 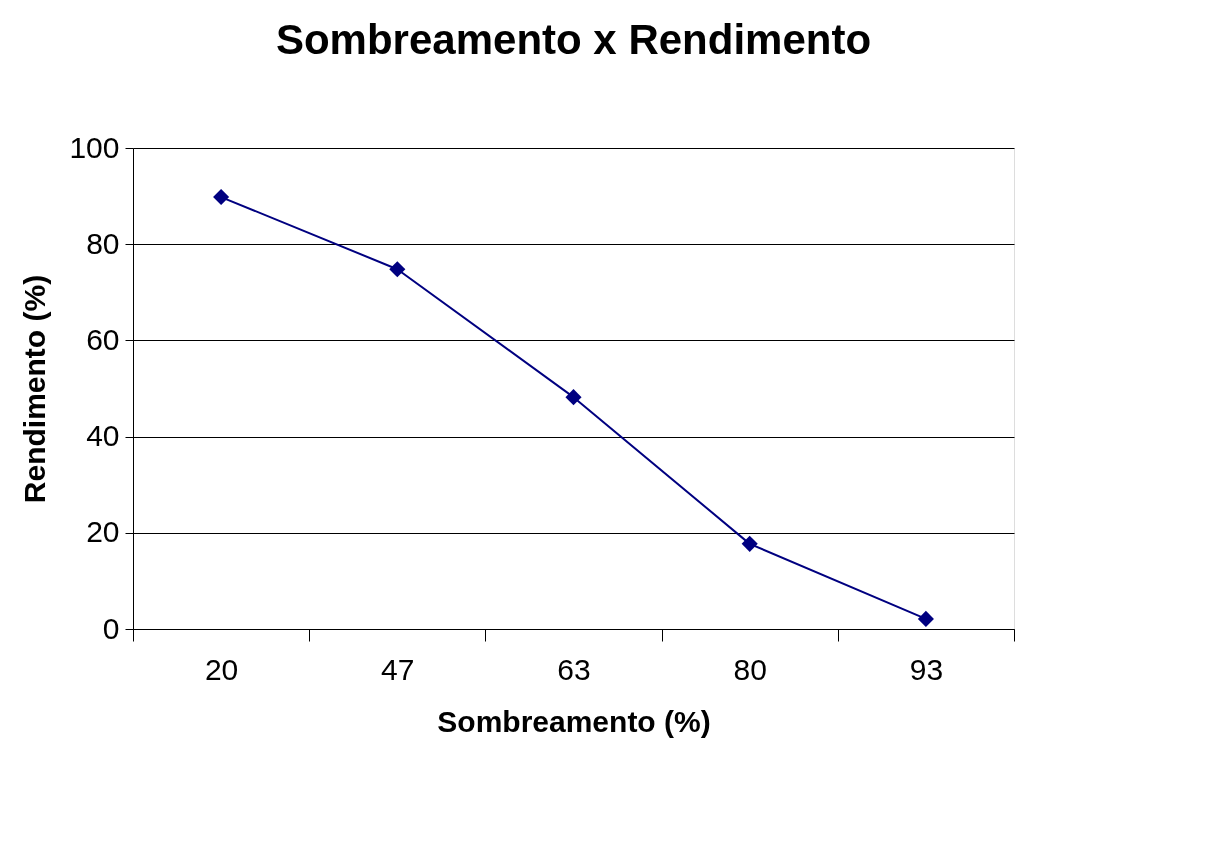 What do you see at coordinates (35, 389) in the screenshot?
I see `y-axis-title: Rendimento (%)` at bounding box center [35, 389].